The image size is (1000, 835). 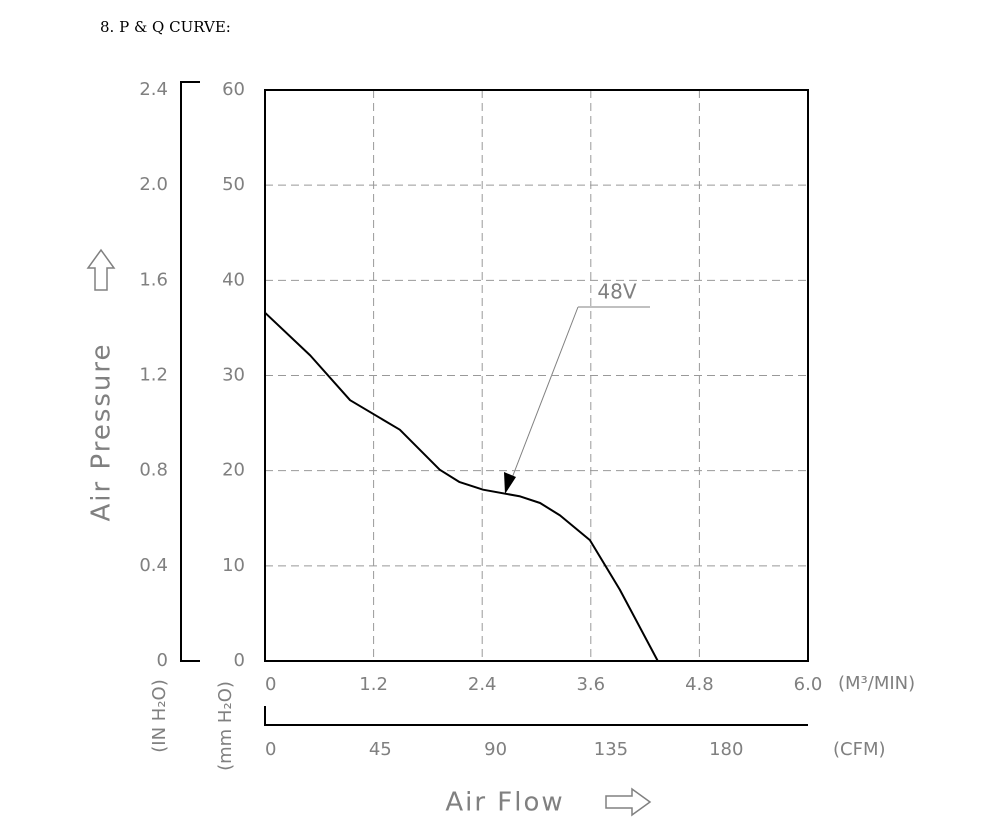 What do you see at coordinates (233, 470) in the screenshot?
I see `y-tick-label: 20` at bounding box center [233, 470].